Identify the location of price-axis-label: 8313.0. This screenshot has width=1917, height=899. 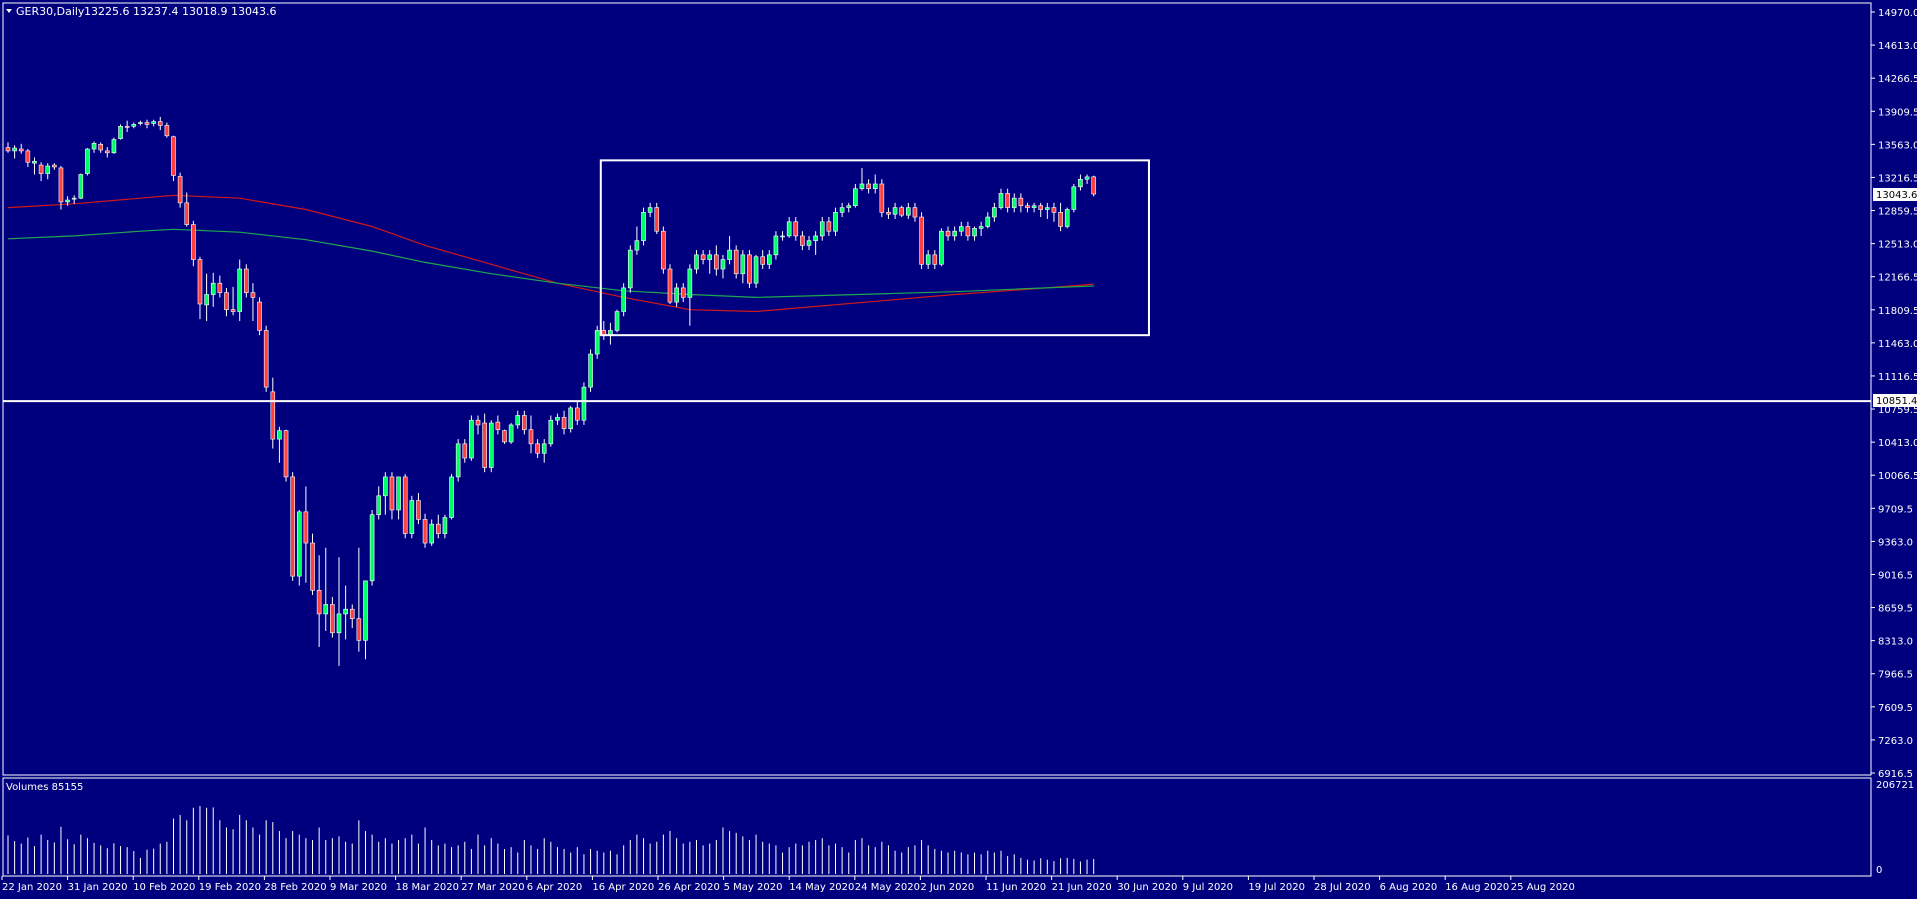
(1895, 642).